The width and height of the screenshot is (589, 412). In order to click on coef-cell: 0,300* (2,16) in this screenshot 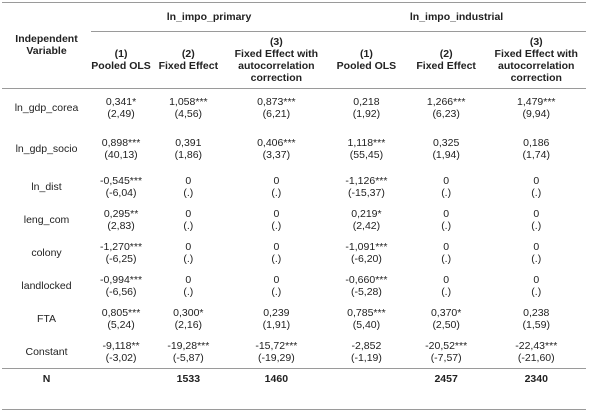, I will do `click(188, 318)`.